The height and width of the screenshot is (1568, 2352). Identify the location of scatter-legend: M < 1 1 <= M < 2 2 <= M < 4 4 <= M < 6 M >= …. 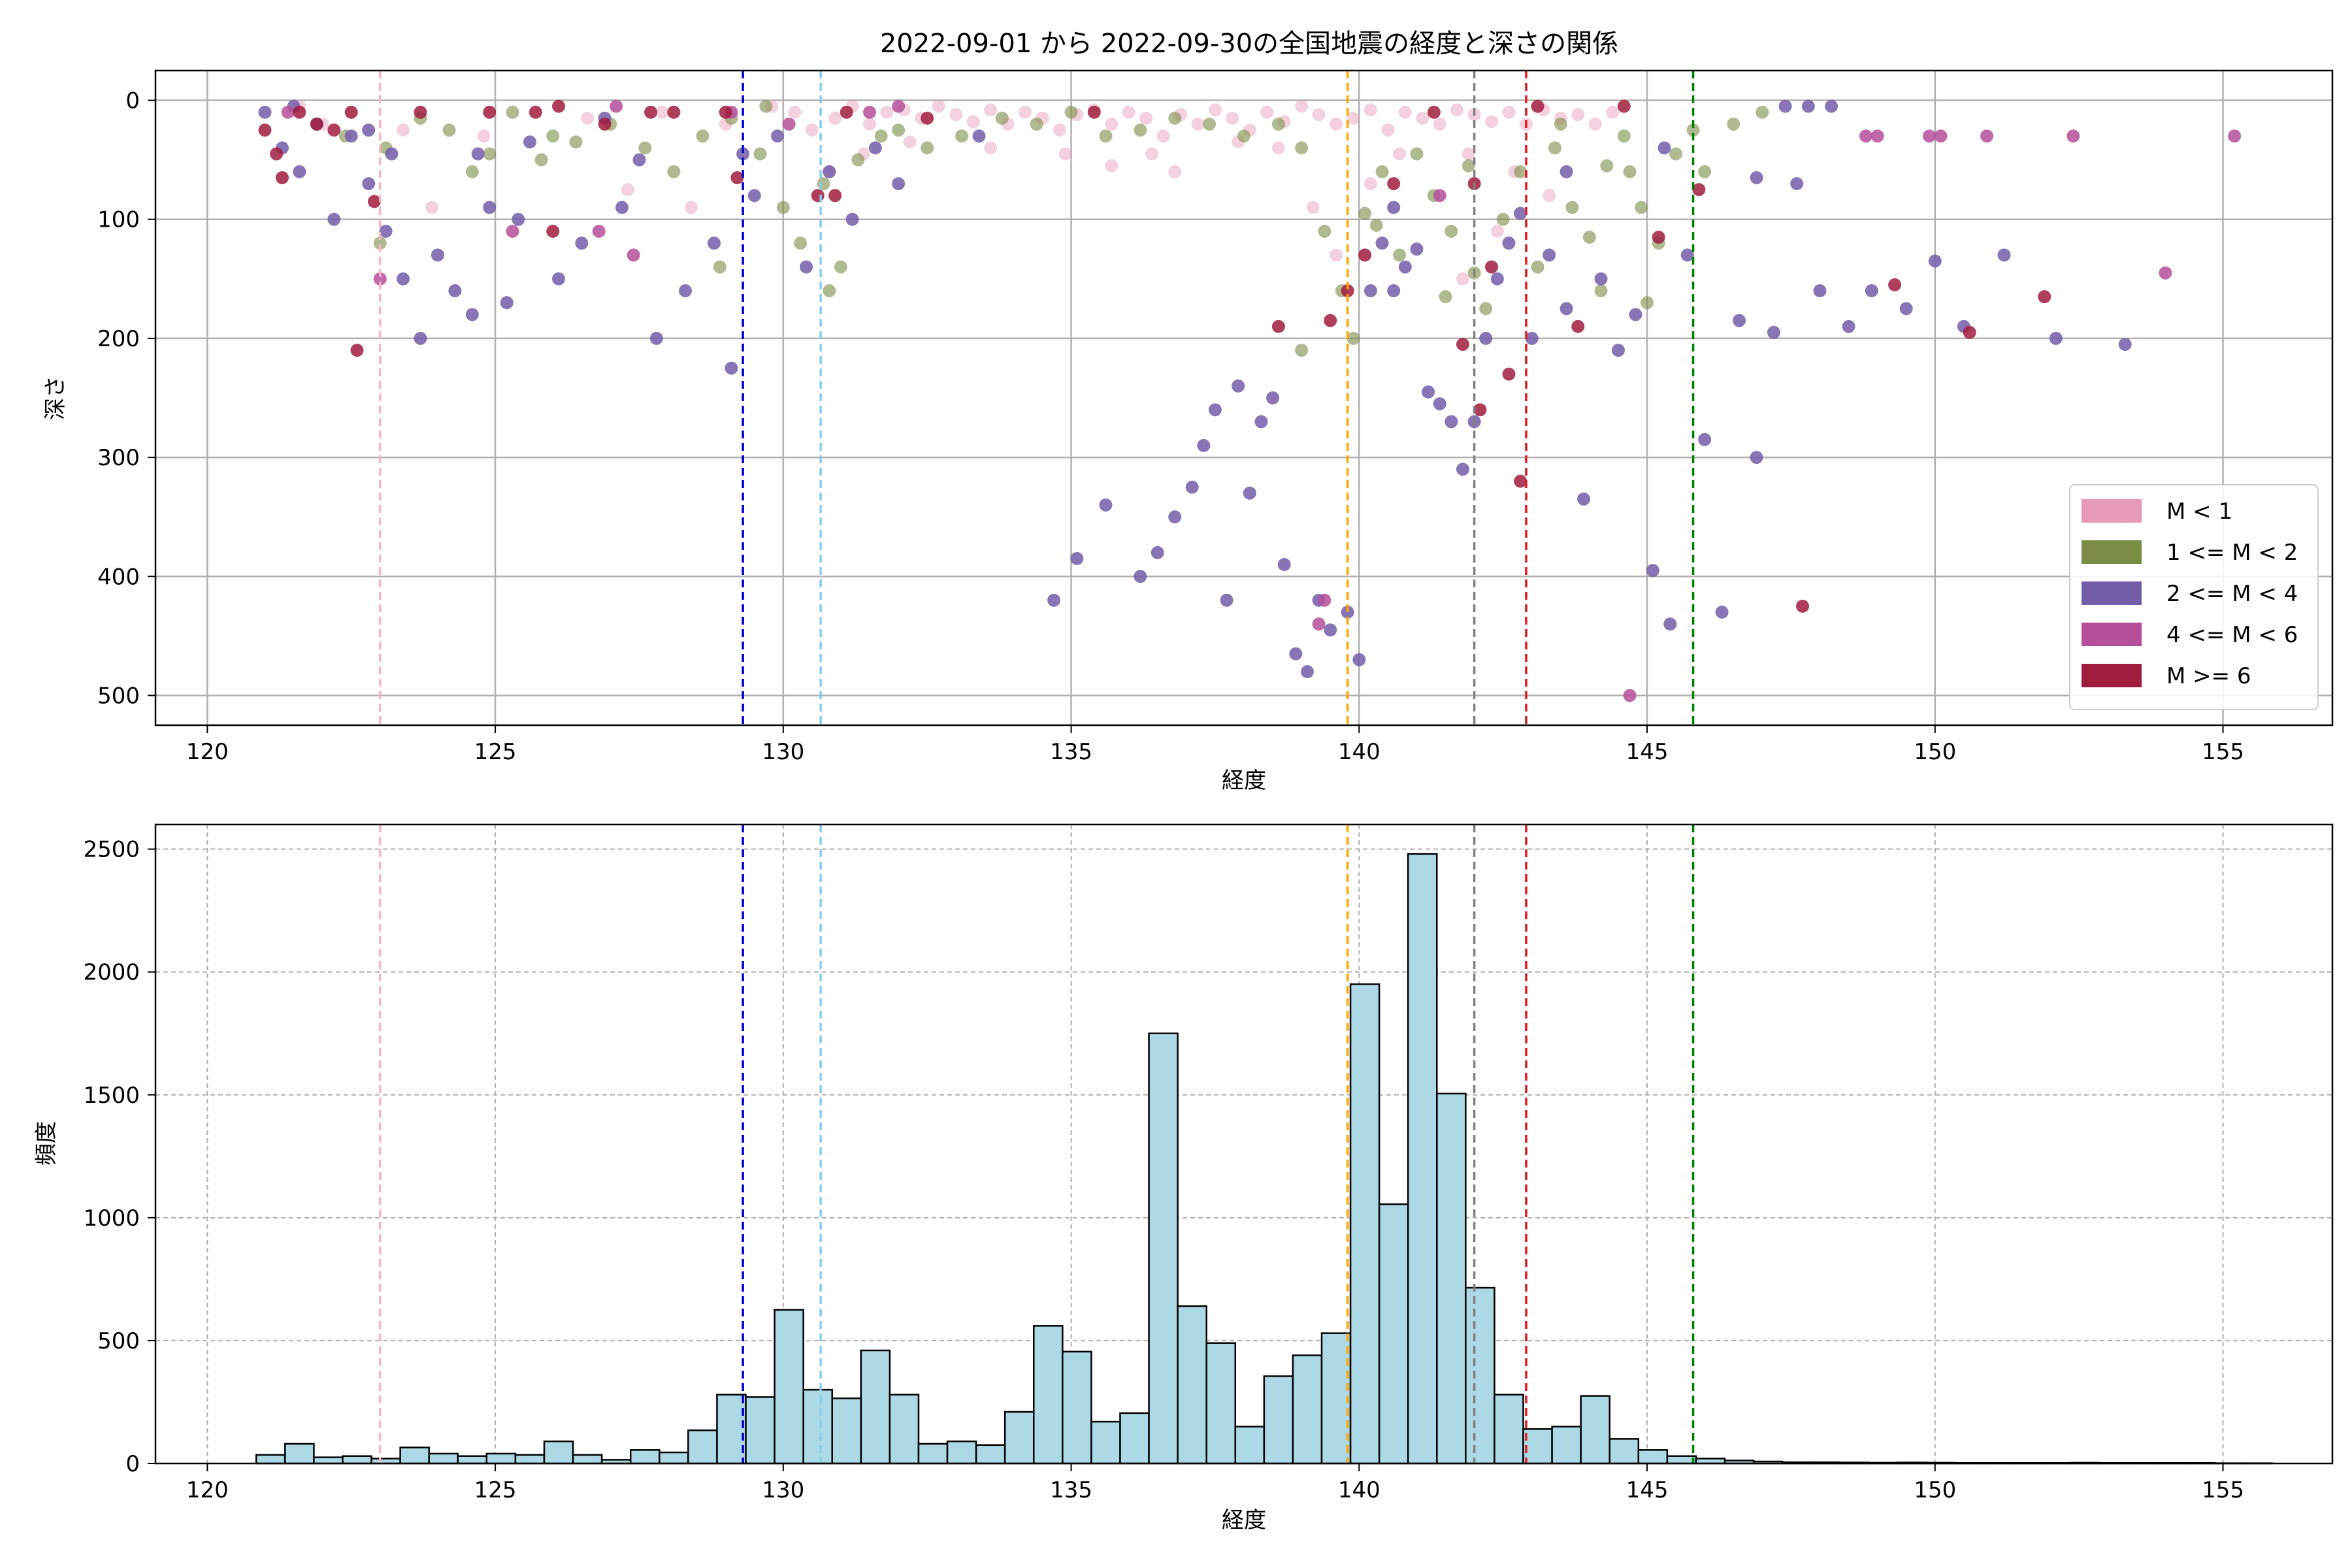
(2194, 597).